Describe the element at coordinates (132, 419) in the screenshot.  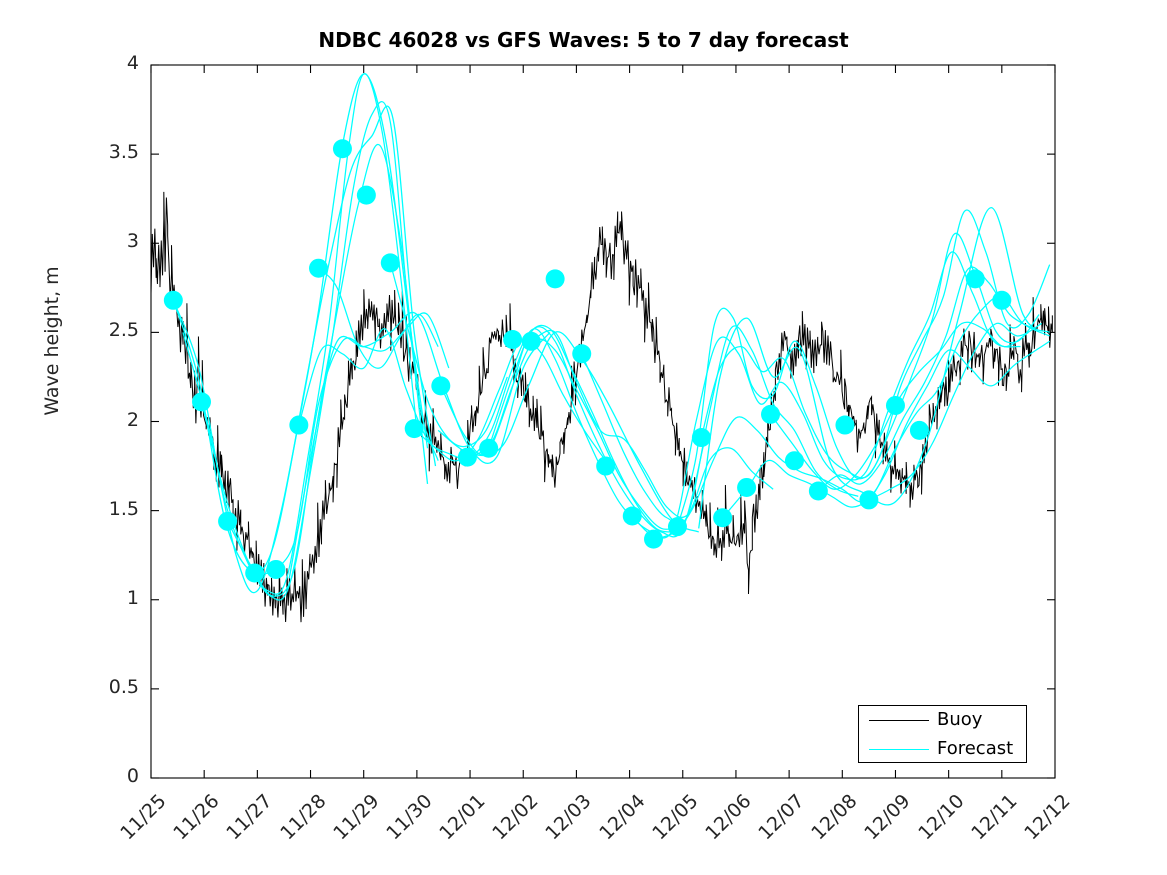
I see `y-tick-label: 2` at that location.